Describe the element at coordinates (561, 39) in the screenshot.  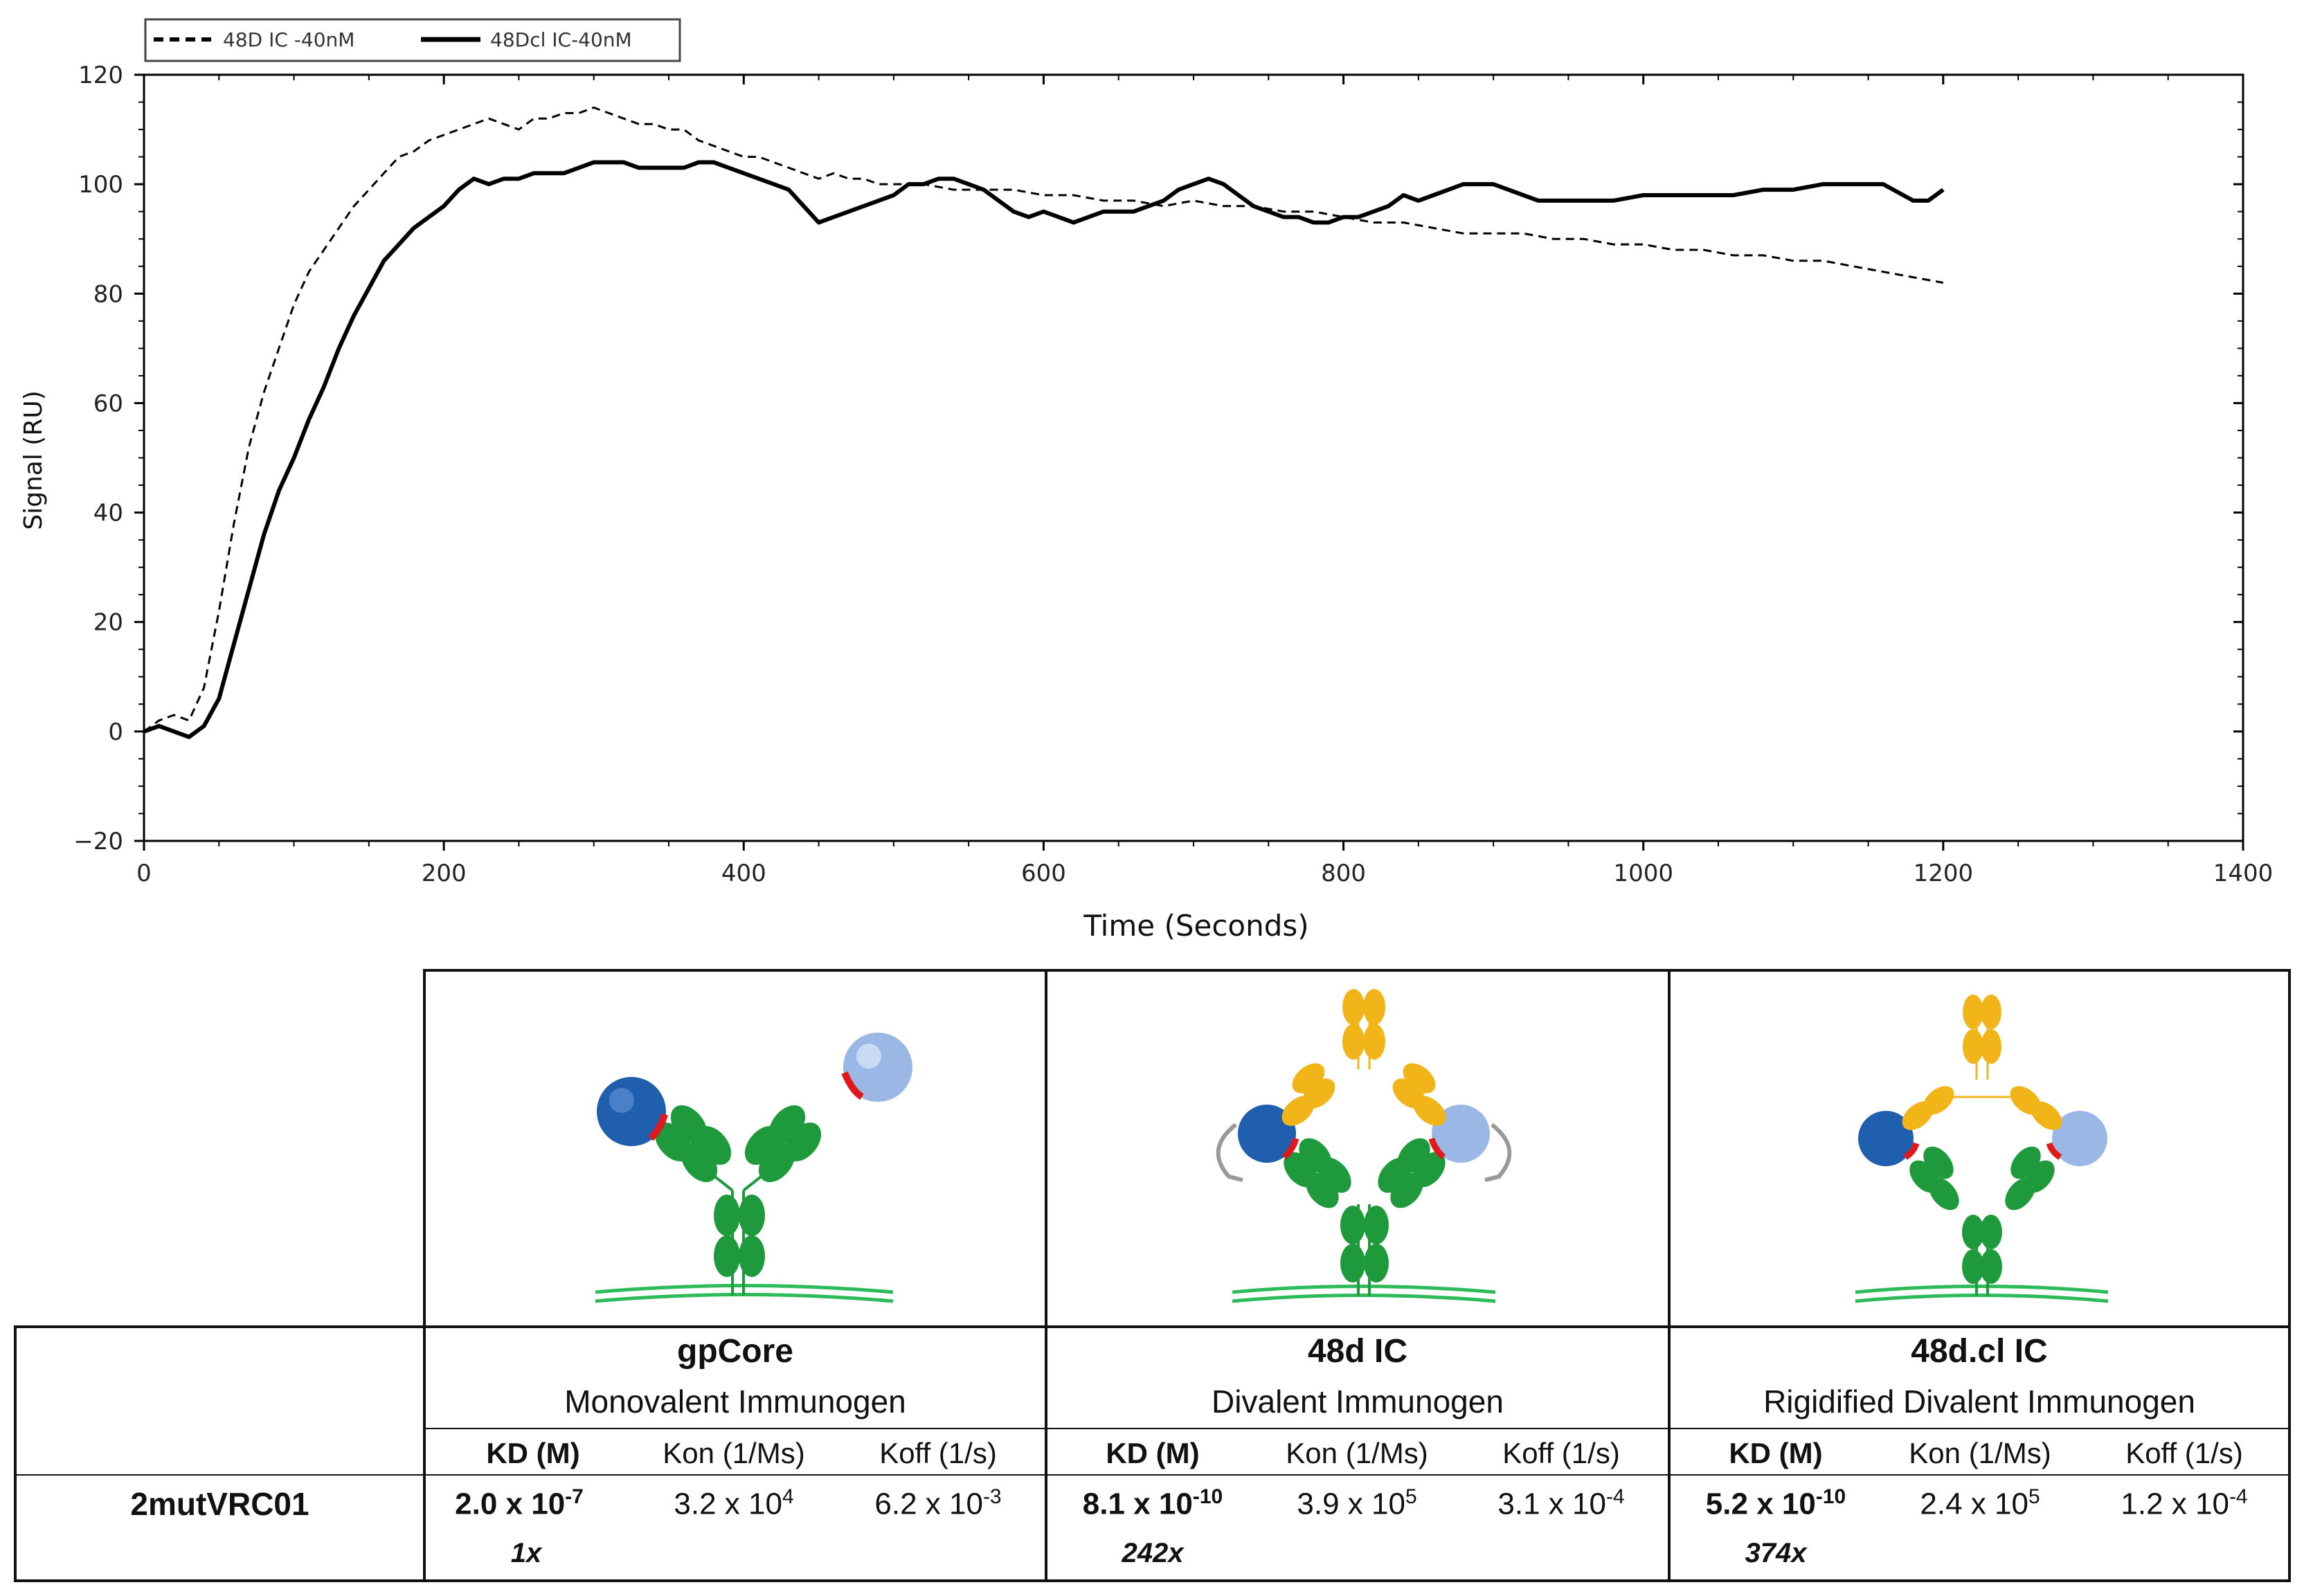
I see `legend-label-series-2: 48Dcl IC-40nM` at that location.